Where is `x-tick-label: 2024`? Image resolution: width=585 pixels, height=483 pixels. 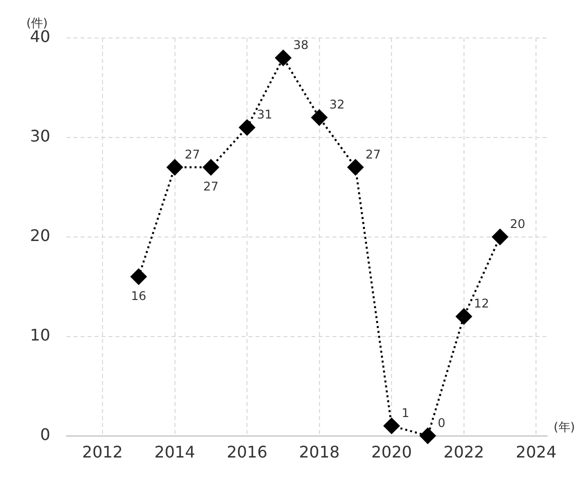
x-tick-label: 2024 is located at coordinates (536, 452).